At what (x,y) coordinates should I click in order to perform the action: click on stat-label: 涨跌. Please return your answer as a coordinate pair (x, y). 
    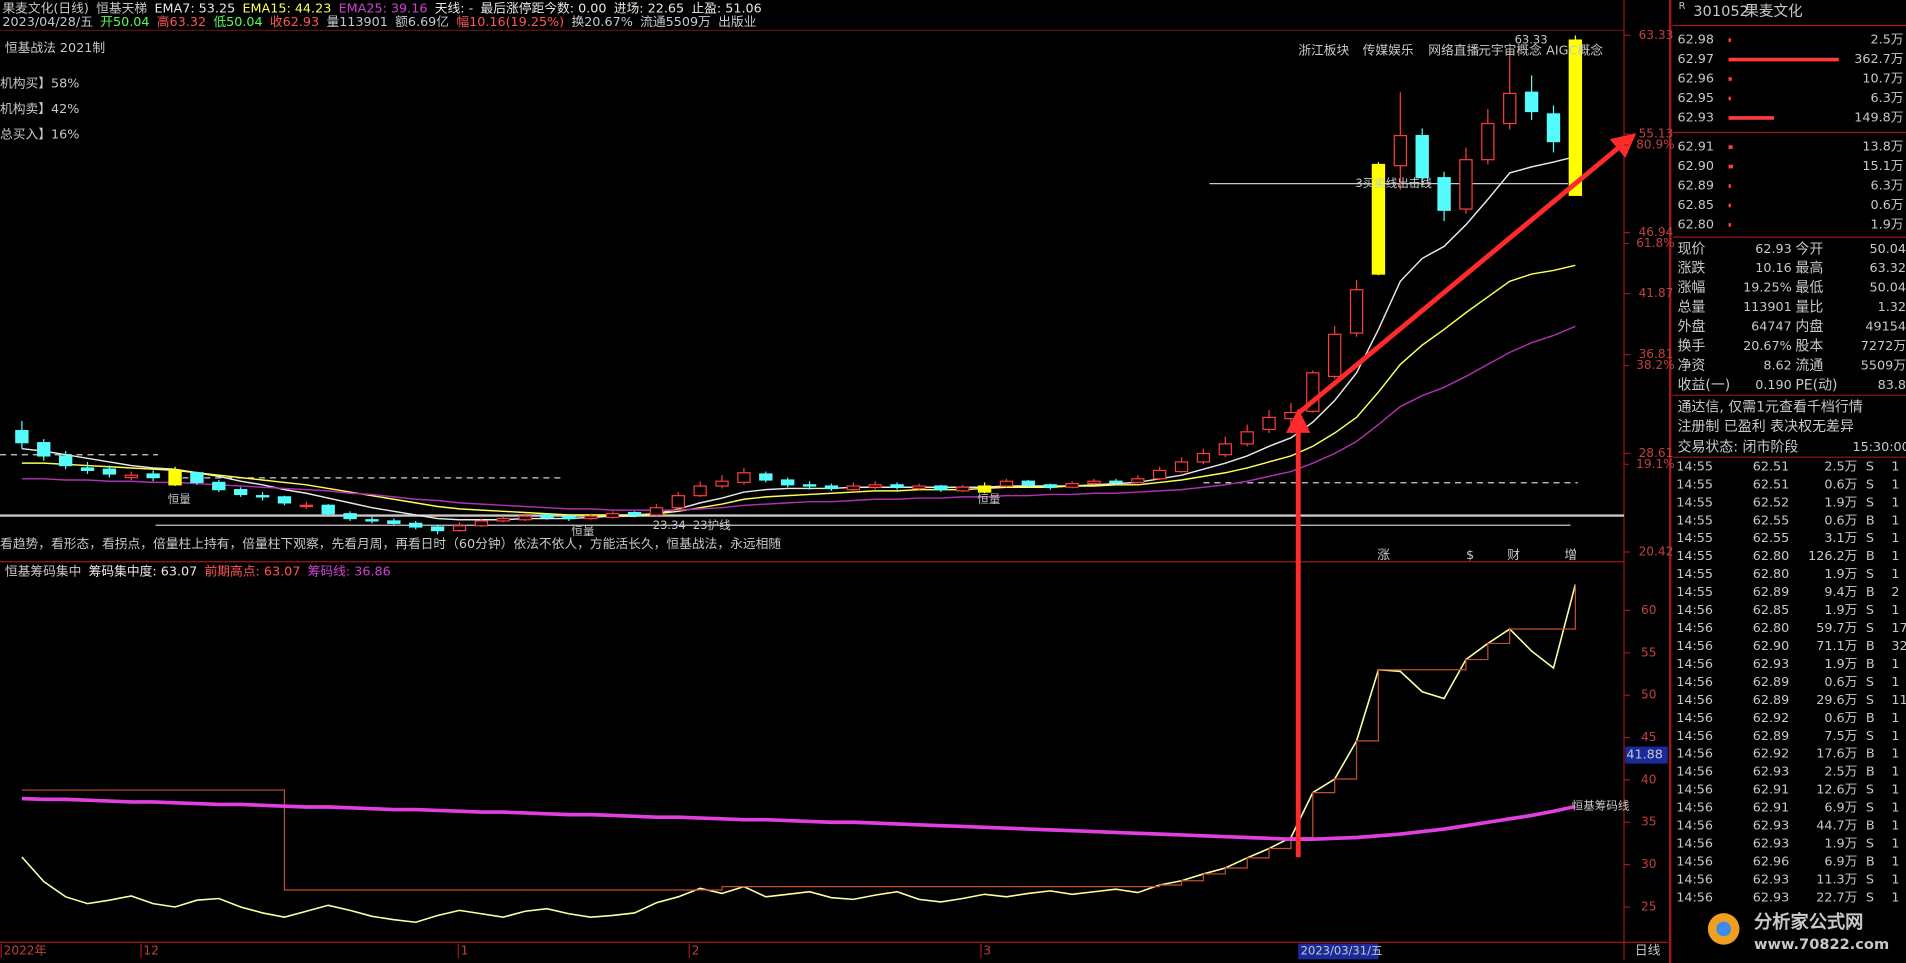
    Looking at the image, I should click on (1691, 269).